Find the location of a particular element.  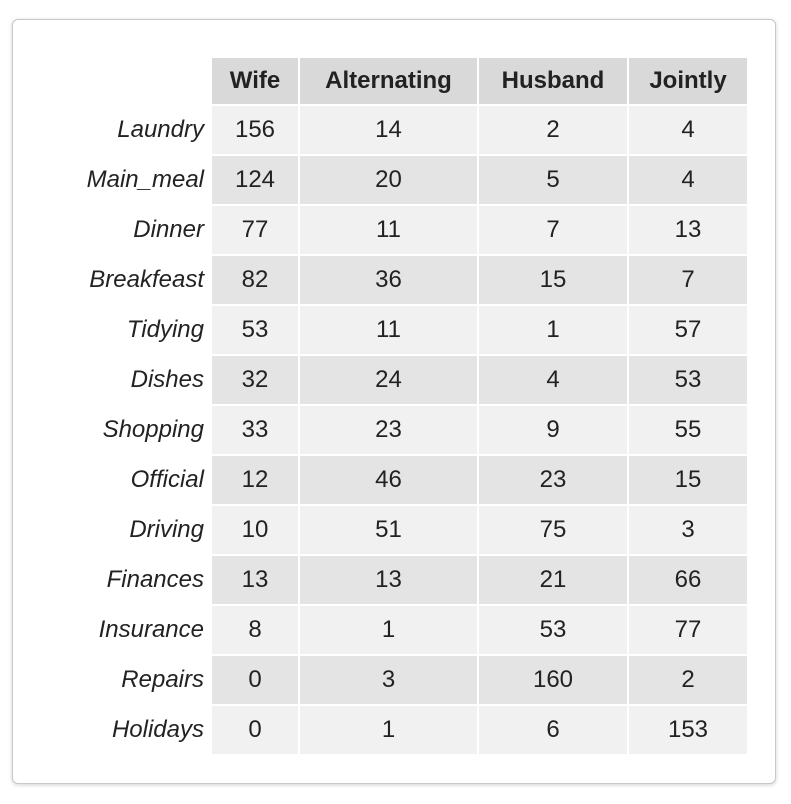

table-row: Driving 10 51 75 3 is located at coordinates (406, 530).